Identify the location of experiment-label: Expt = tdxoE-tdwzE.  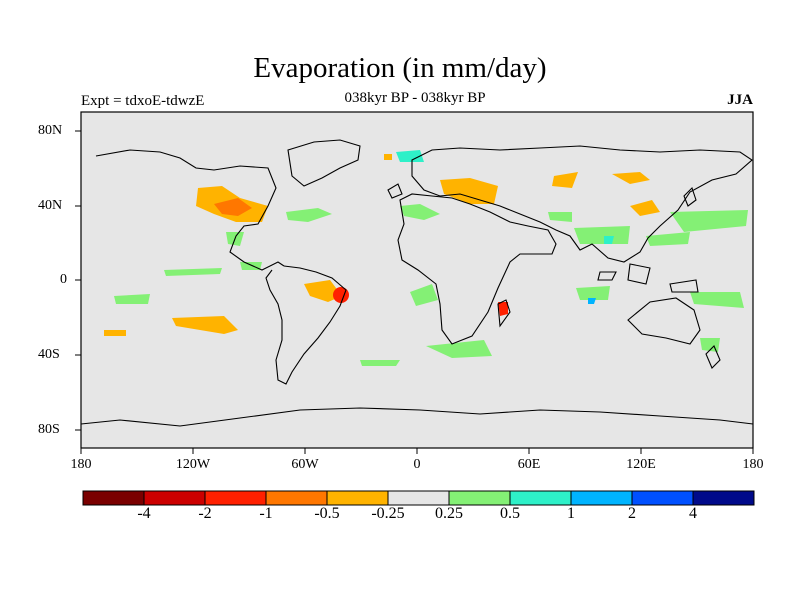
(143, 101).